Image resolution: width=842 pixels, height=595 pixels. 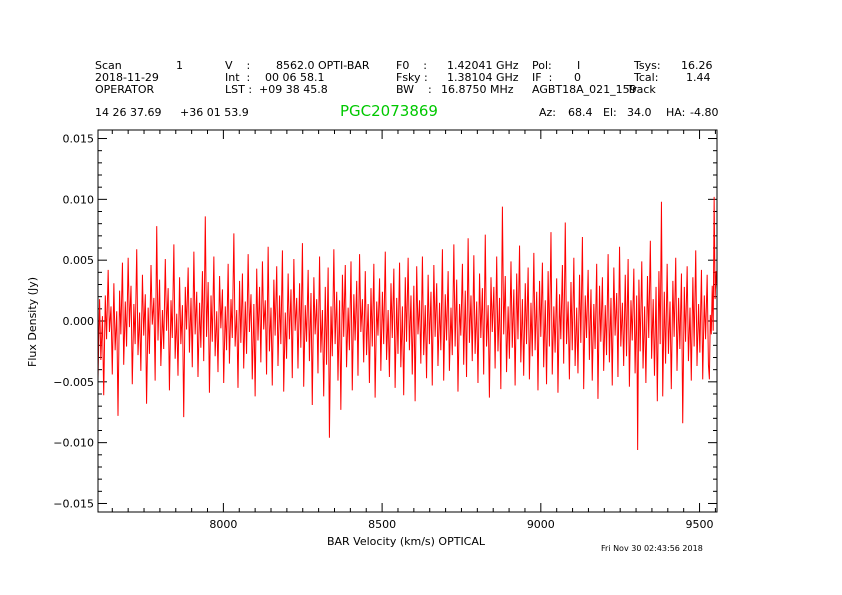 What do you see at coordinates (579, 65) in the screenshot?
I see `pol-value: I` at bounding box center [579, 65].